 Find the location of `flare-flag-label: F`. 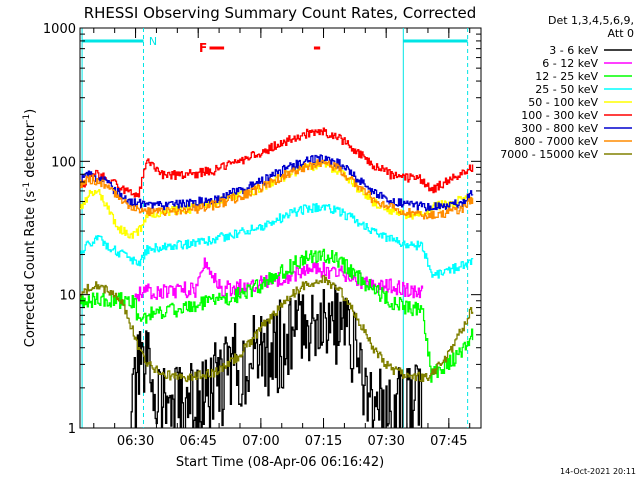

flare-flag-label: F is located at coordinates (203, 48).